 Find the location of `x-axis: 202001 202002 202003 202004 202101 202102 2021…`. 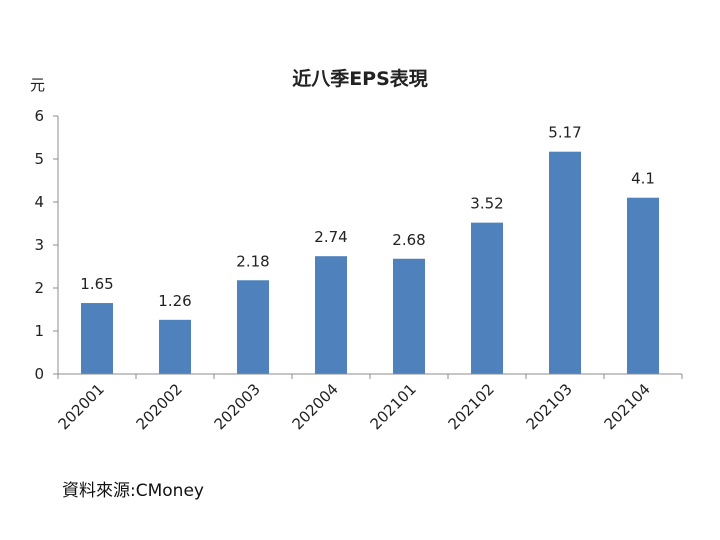

x-axis: 202001 202002 202003 202004 202101 202102 2021… is located at coordinates (369, 403).